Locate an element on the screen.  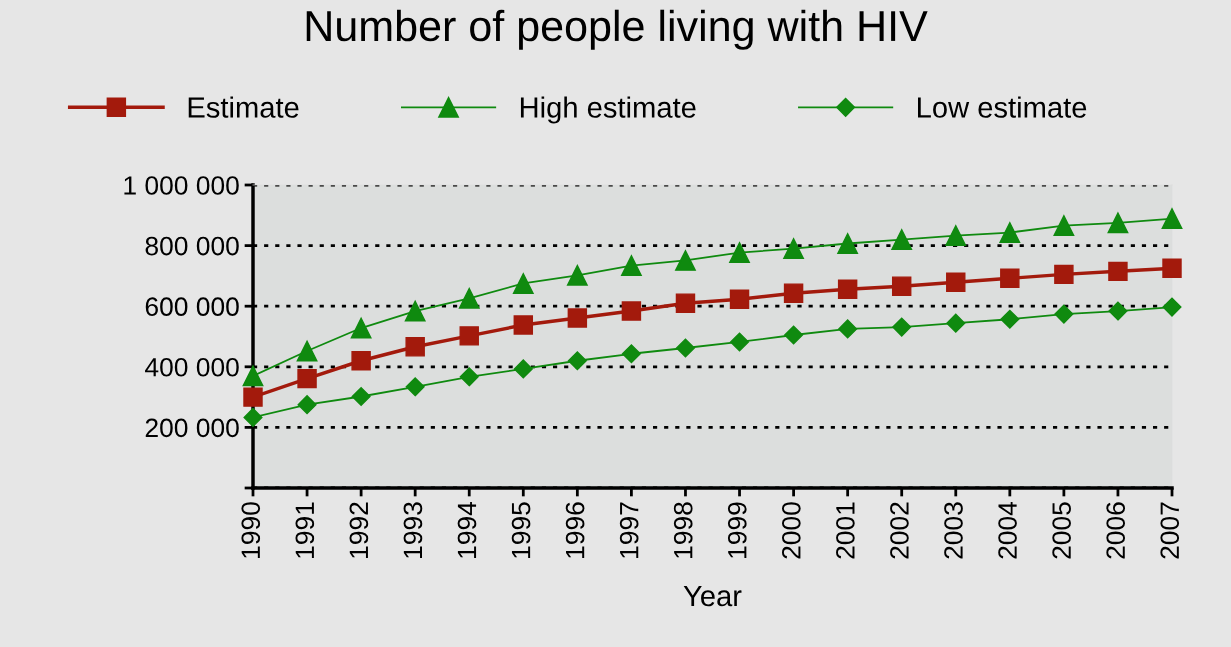
x-tick-label: 2002 is located at coordinates (899, 530).